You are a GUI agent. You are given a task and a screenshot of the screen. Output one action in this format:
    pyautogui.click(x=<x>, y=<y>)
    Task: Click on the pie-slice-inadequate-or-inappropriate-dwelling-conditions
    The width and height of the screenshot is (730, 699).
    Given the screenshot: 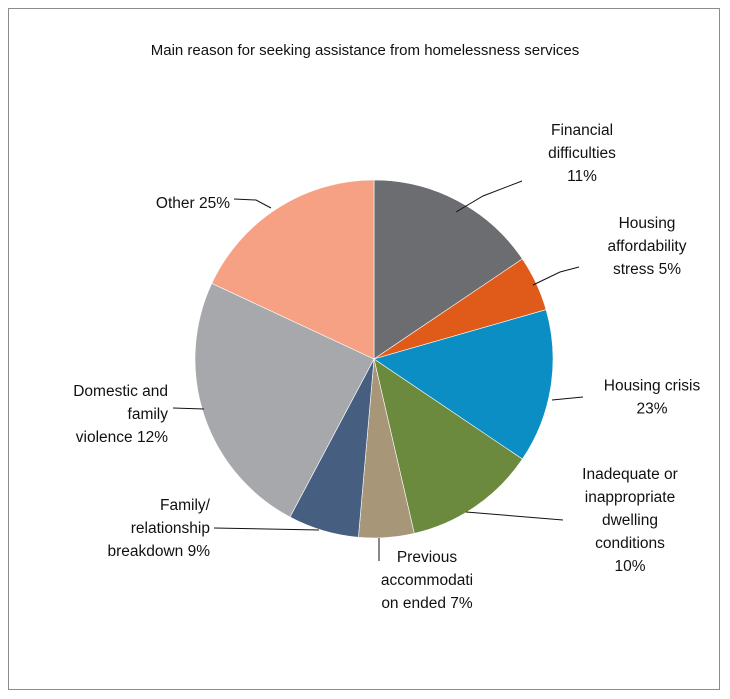 What is the action you would take?
    pyautogui.click(x=448, y=446)
    